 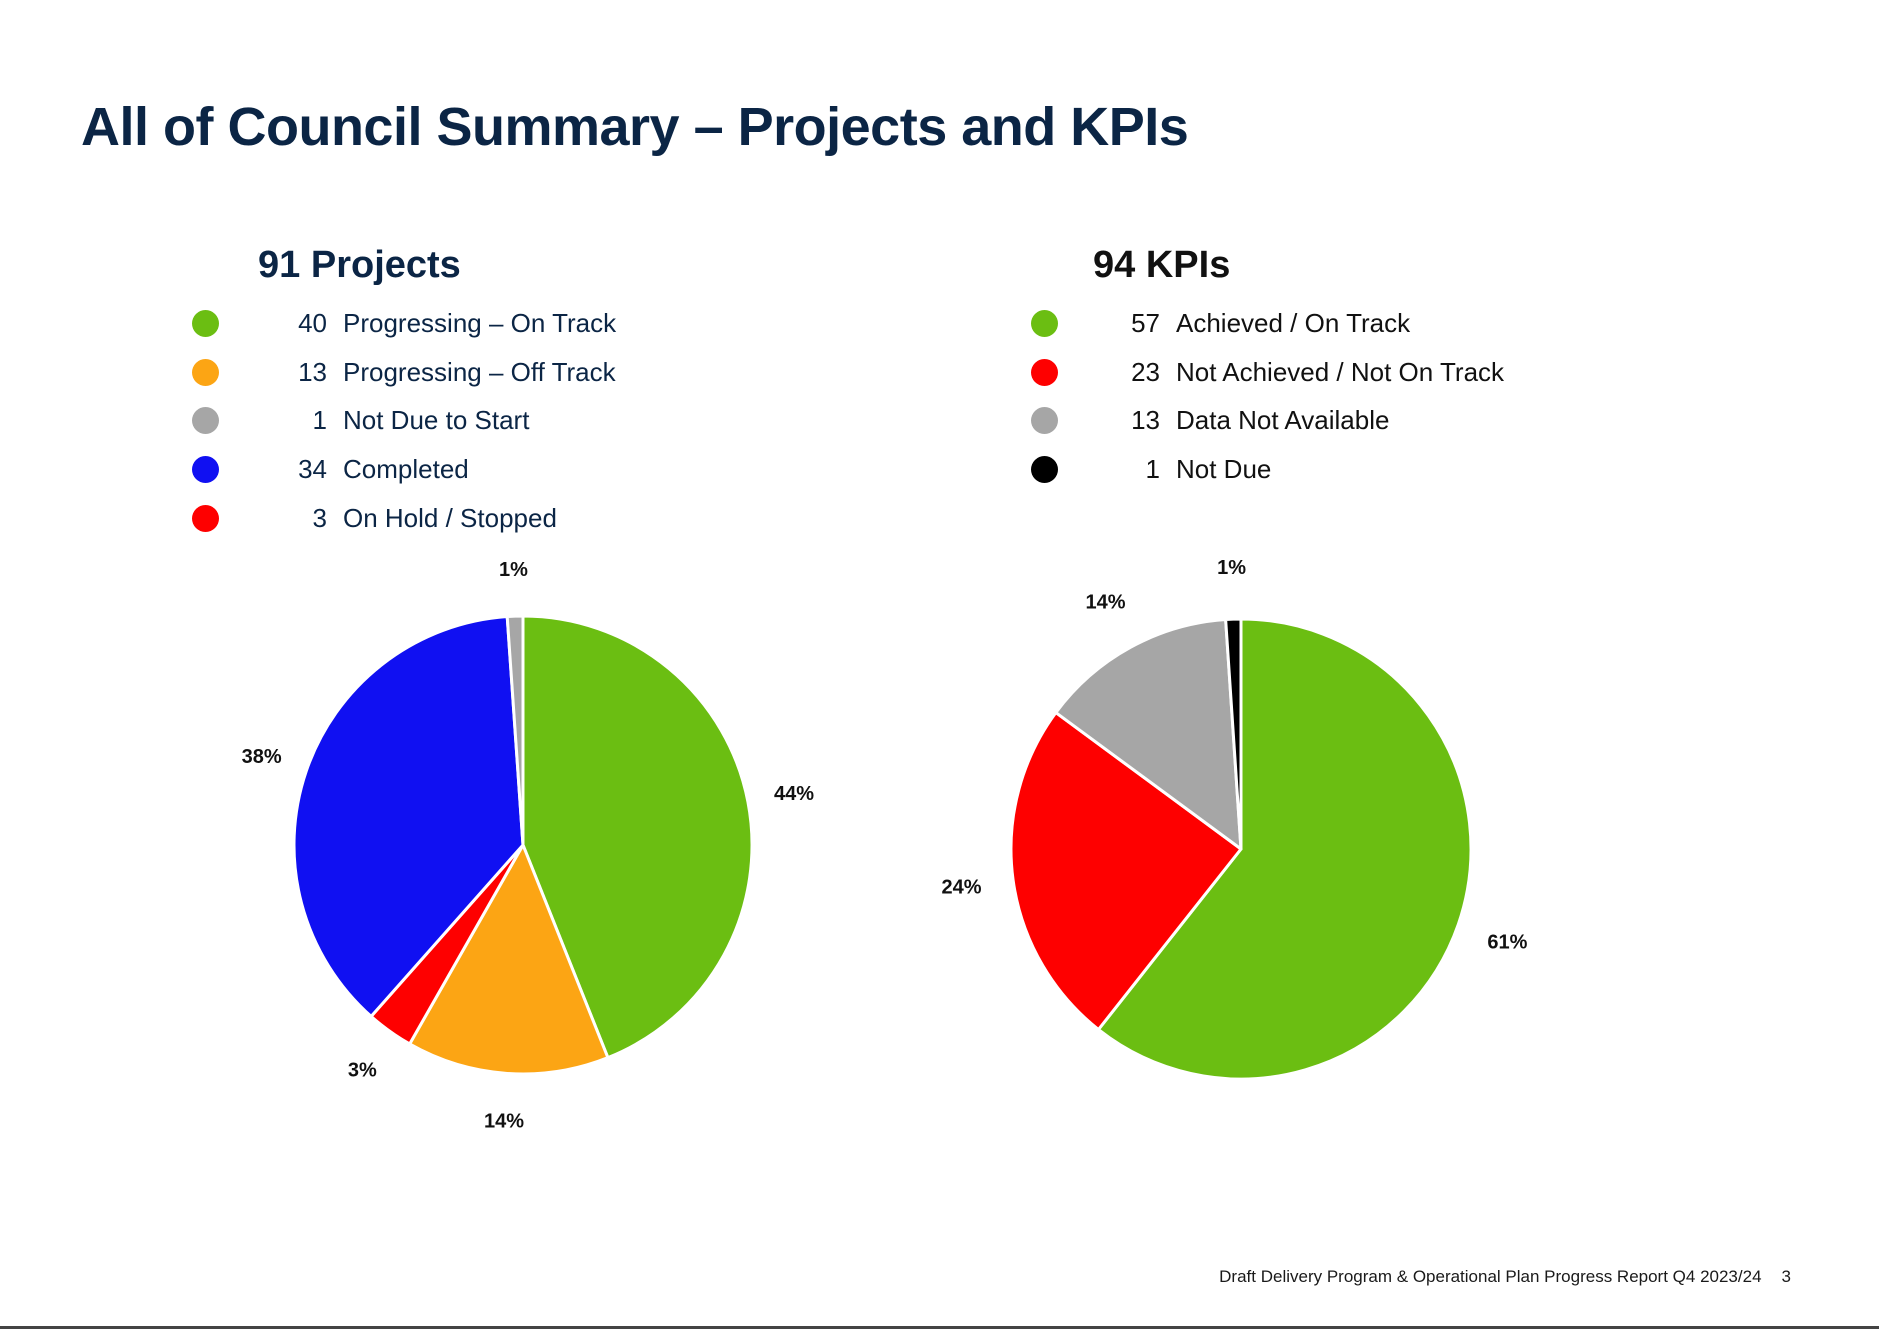 What do you see at coordinates (1786, 1276) in the screenshot?
I see `page-number: 3` at bounding box center [1786, 1276].